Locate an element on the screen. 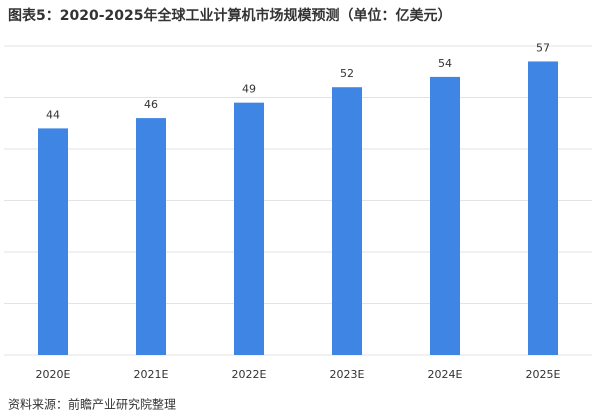  x-tick-label: 2025E is located at coordinates (543, 374).